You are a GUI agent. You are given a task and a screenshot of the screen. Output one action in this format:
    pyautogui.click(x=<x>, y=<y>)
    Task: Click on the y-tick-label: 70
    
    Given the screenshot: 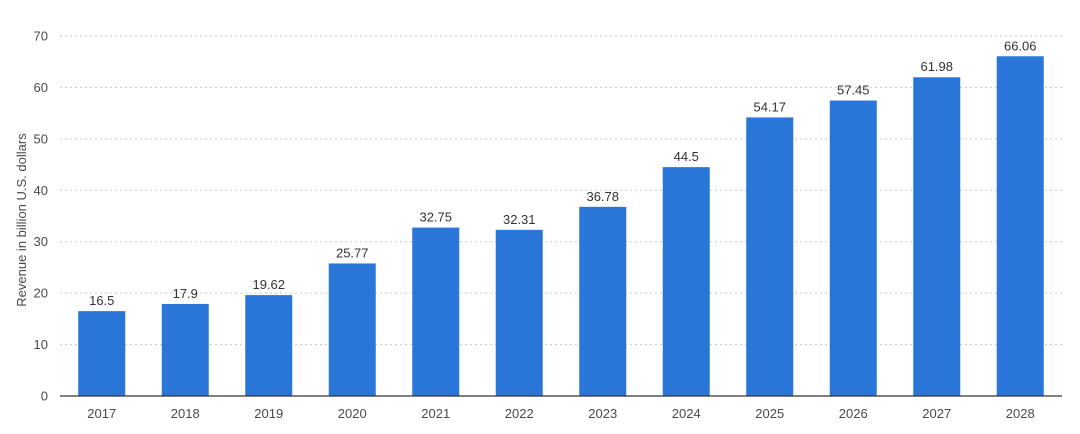 What is the action you would take?
    pyautogui.click(x=41, y=36)
    